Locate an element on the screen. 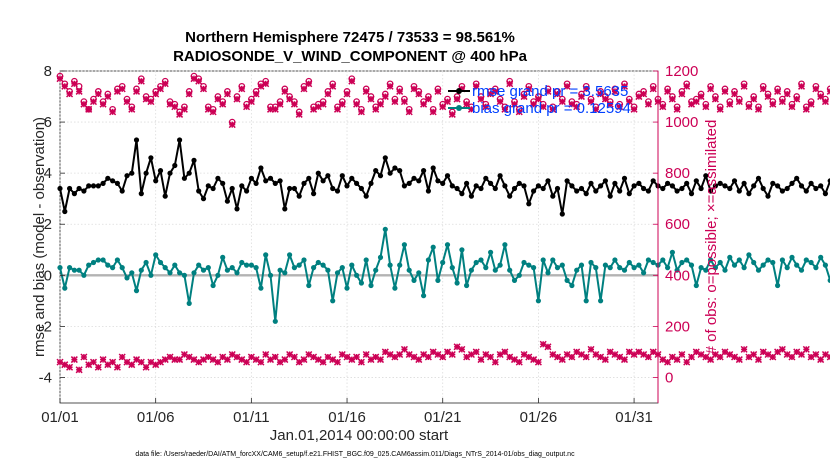  obs-assimilated-marker-stroke is located at coordinates (828, 92).